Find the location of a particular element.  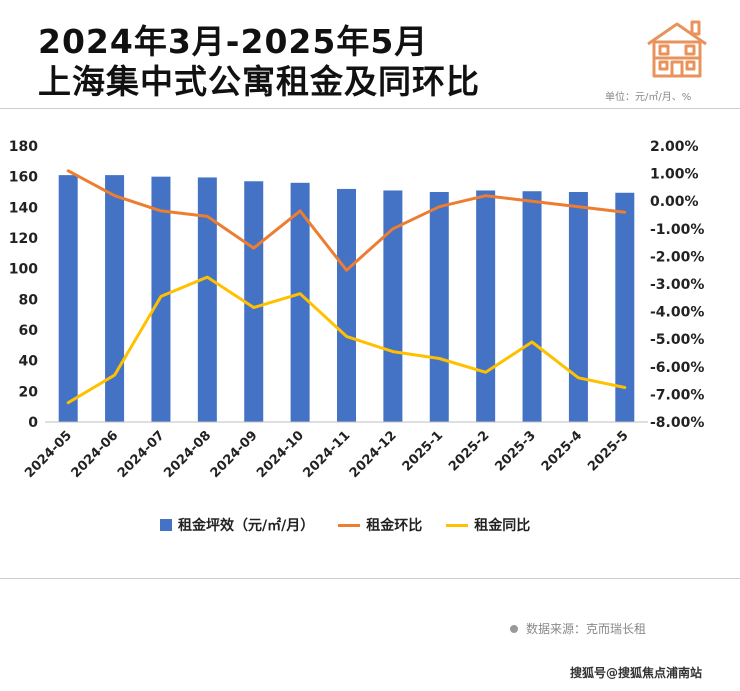

page-title-line2: 上海集中式公寓租金及同环比 is located at coordinates (259, 81).